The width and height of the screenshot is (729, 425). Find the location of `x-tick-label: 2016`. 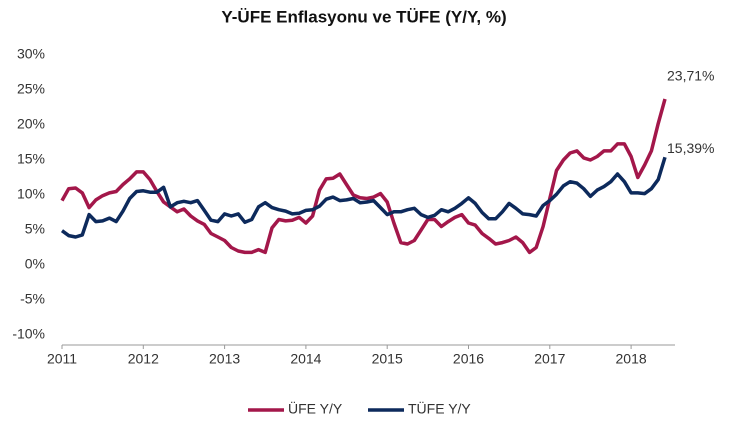

x-tick-label: 2016 is located at coordinates (468, 359).